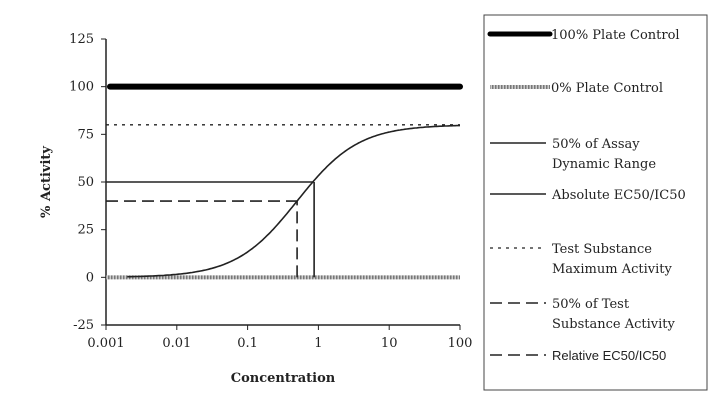 This screenshot has width=727, height=403. What do you see at coordinates (607, 88) in the screenshot?
I see `legend-label: 0% Plate Control` at bounding box center [607, 88].